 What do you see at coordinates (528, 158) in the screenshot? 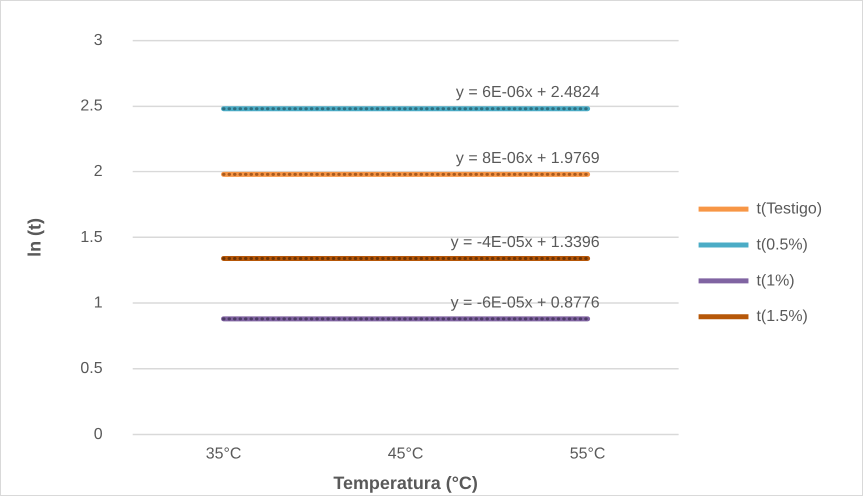
I see `annotation: y = 8E-06x + 1.9769` at bounding box center [528, 158].